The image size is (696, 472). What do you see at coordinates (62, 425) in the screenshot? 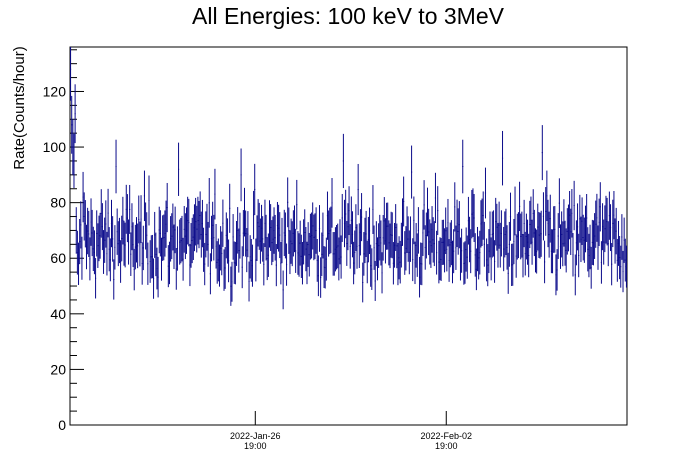
I see `y-tick-label: 0` at bounding box center [62, 425].